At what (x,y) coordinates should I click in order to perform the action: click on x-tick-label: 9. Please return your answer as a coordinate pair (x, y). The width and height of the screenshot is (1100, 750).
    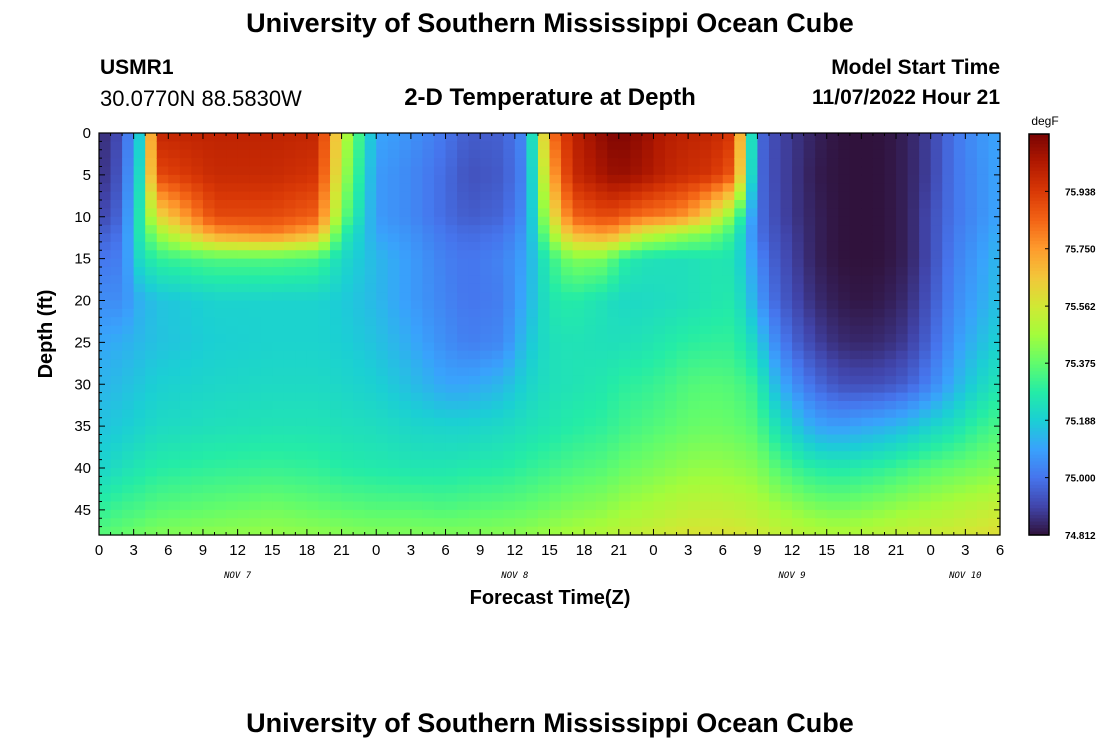
    Looking at the image, I should click on (757, 550).